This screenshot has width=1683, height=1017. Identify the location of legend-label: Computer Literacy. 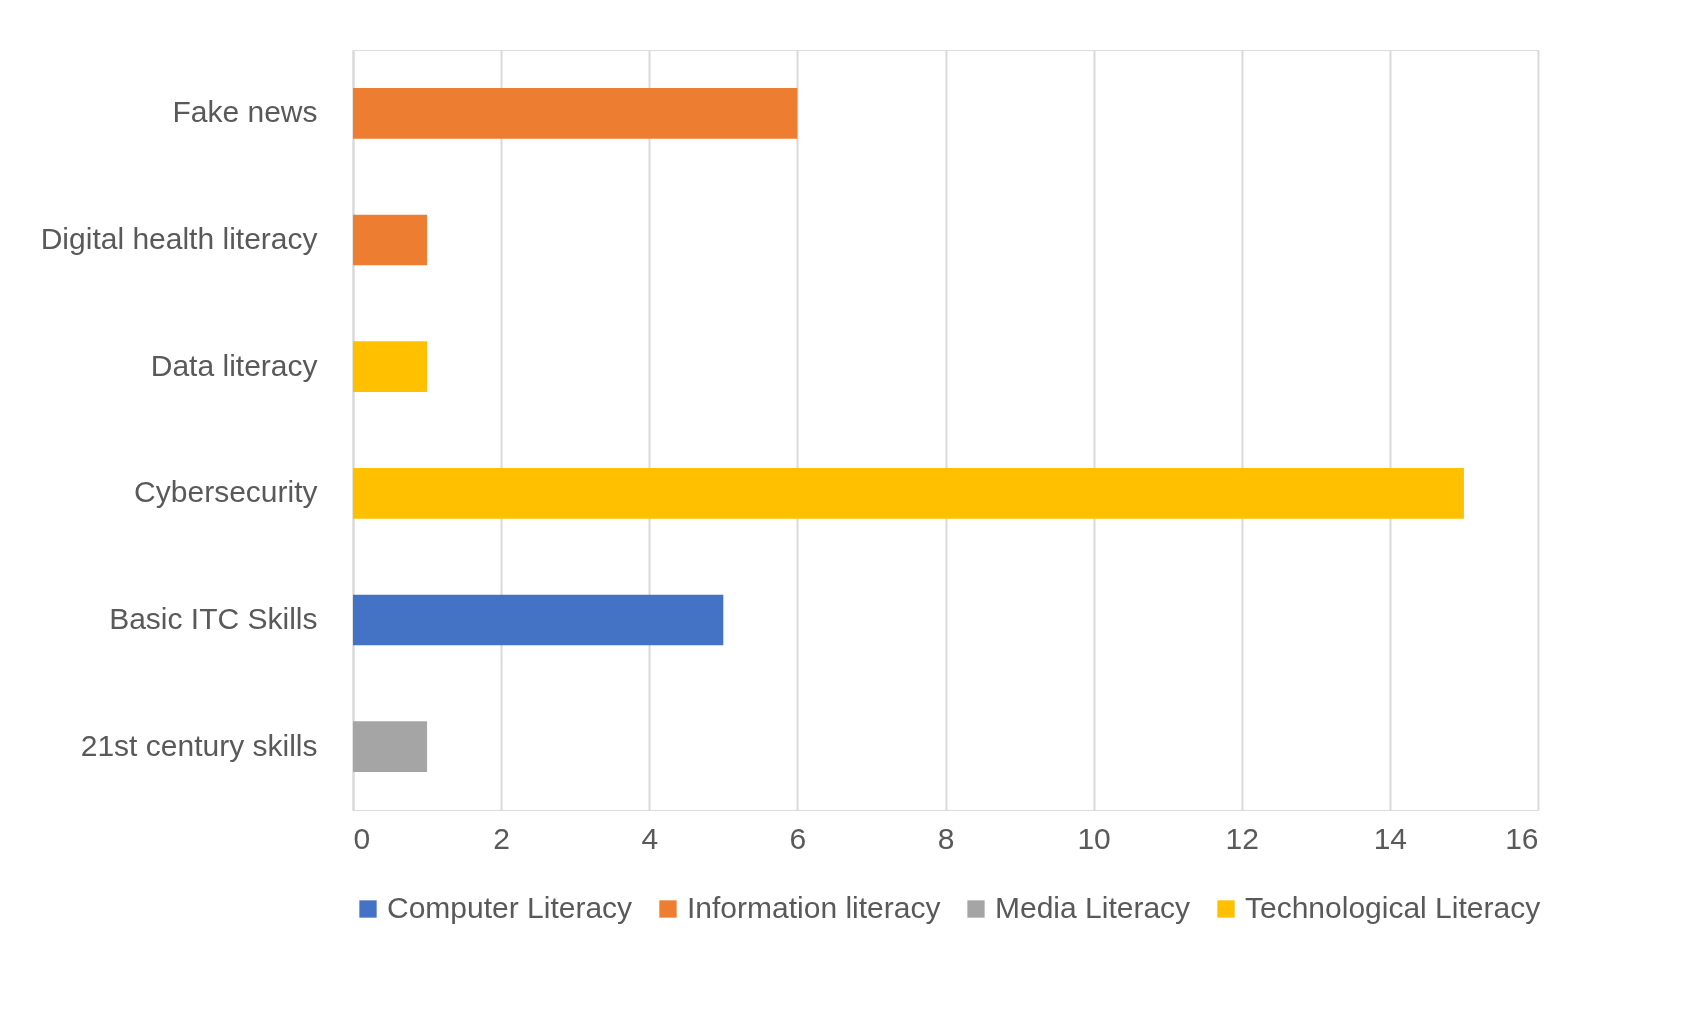
(510, 907).